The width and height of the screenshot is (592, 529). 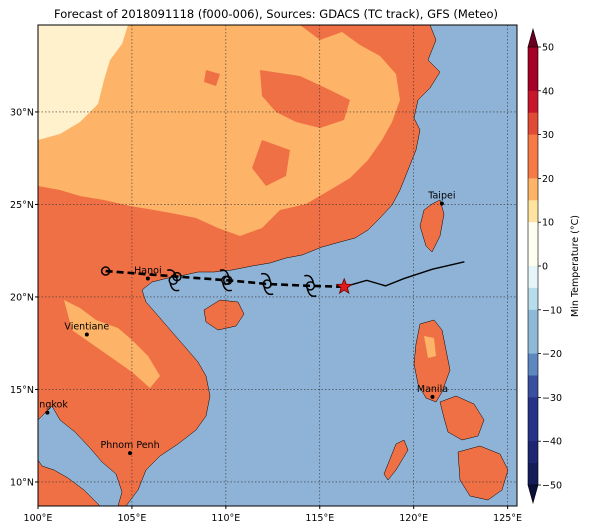 What do you see at coordinates (552, 310) in the screenshot?
I see `colorbar-tick-label: −10` at bounding box center [552, 310].